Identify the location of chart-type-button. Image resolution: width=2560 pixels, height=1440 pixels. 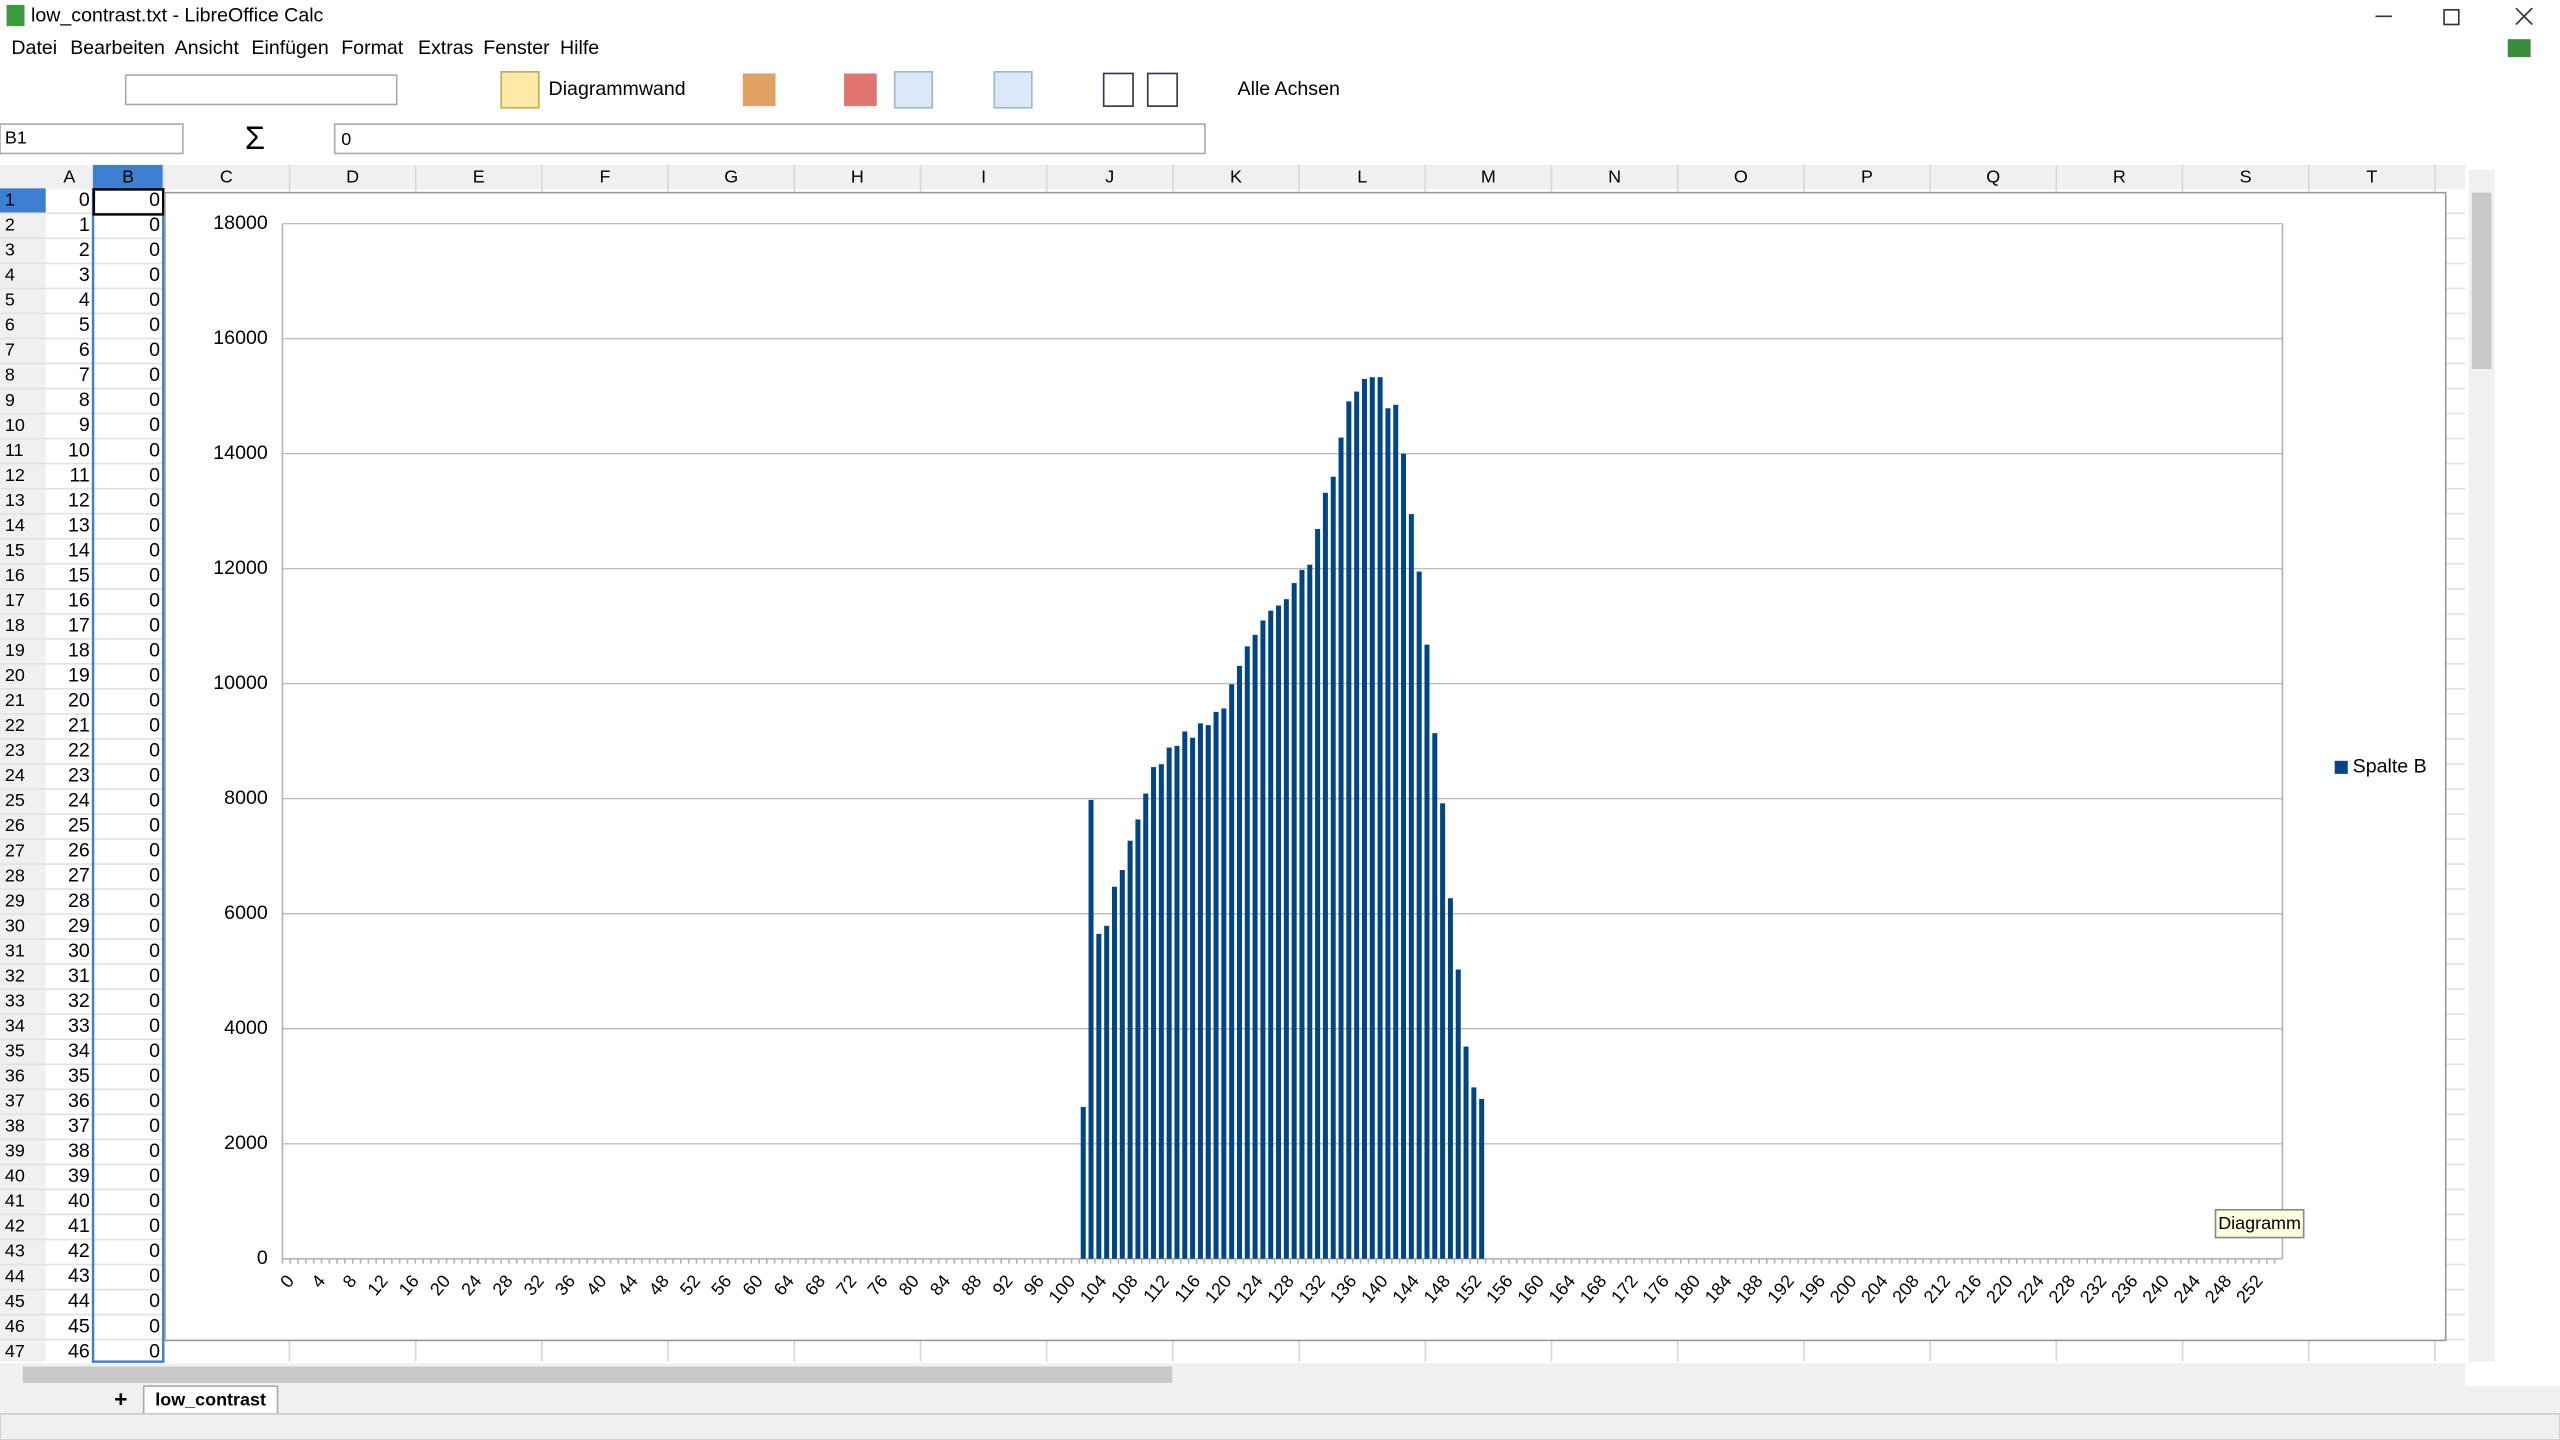
(520, 90).